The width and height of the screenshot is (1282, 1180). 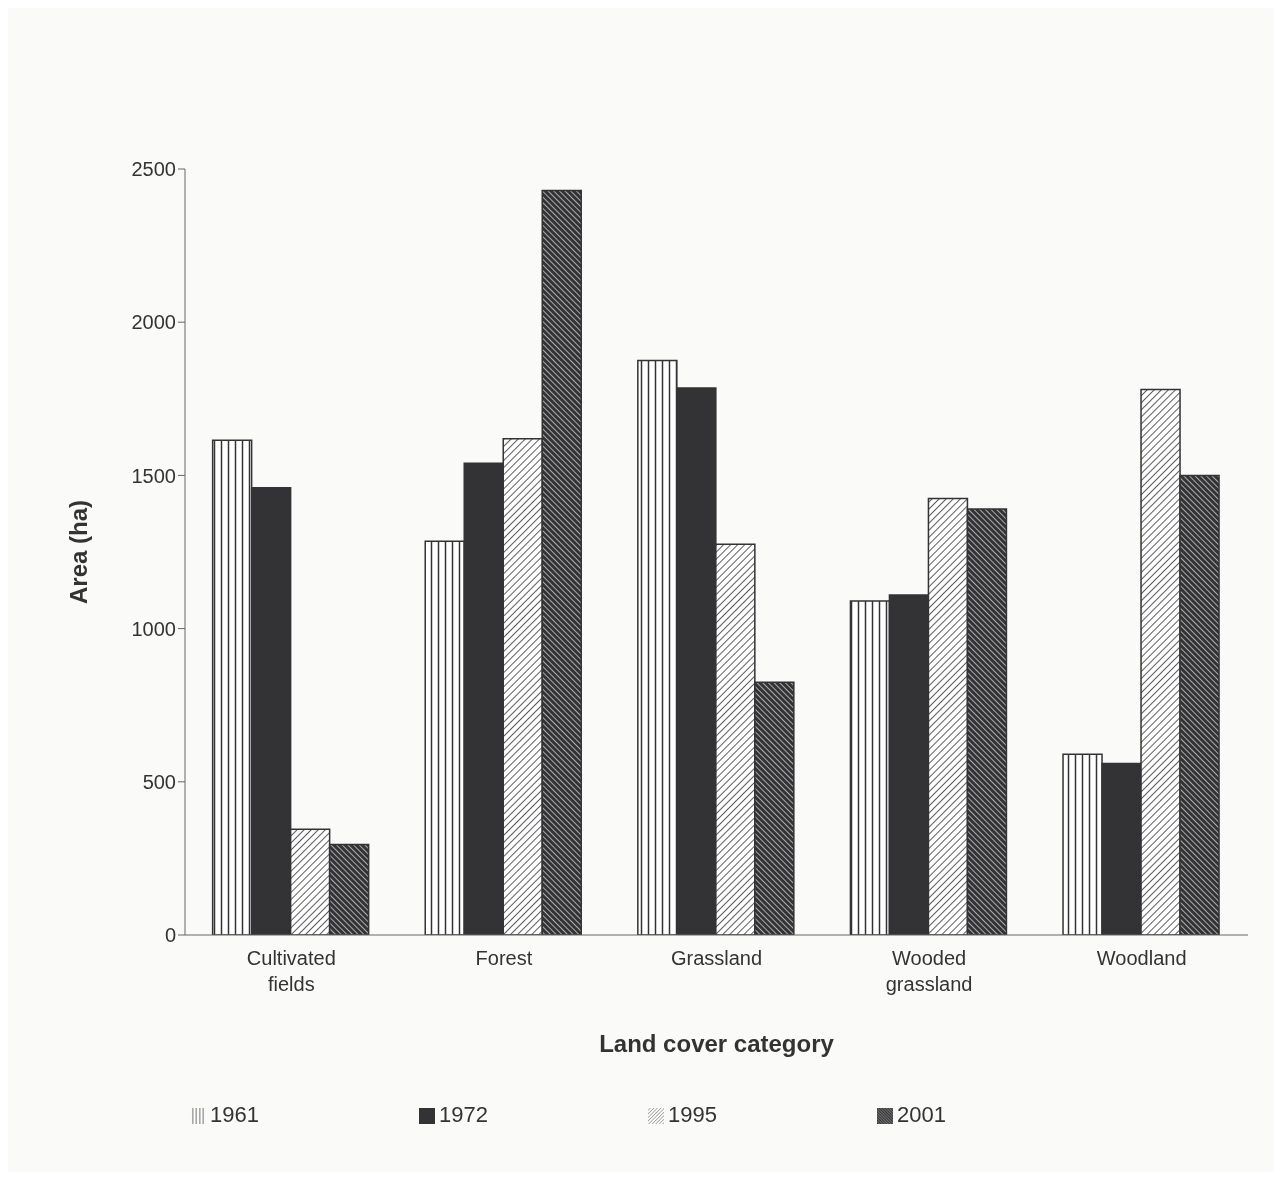 What do you see at coordinates (170, 935) in the screenshot?
I see `y-tick-label: 0` at bounding box center [170, 935].